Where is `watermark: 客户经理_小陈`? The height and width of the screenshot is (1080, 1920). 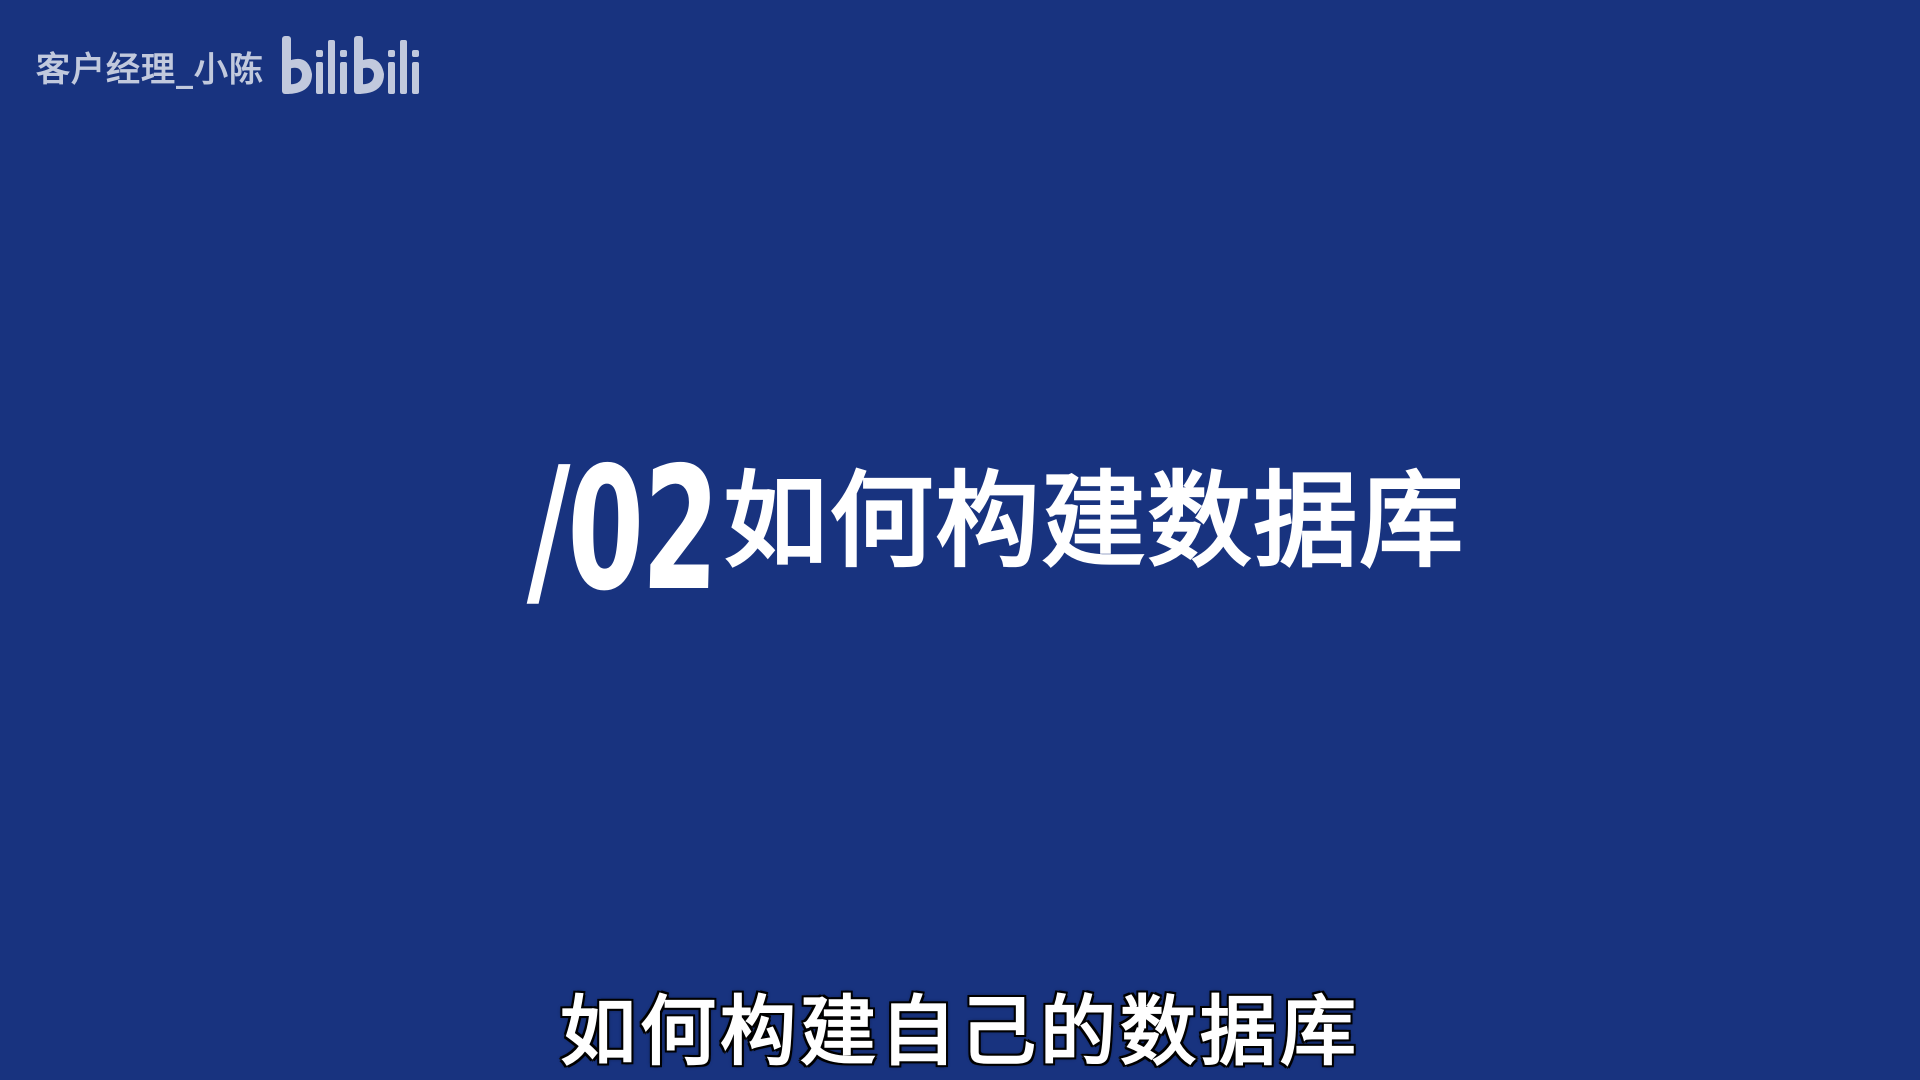
watermark: 客户经理_小陈 is located at coordinates (230, 66).